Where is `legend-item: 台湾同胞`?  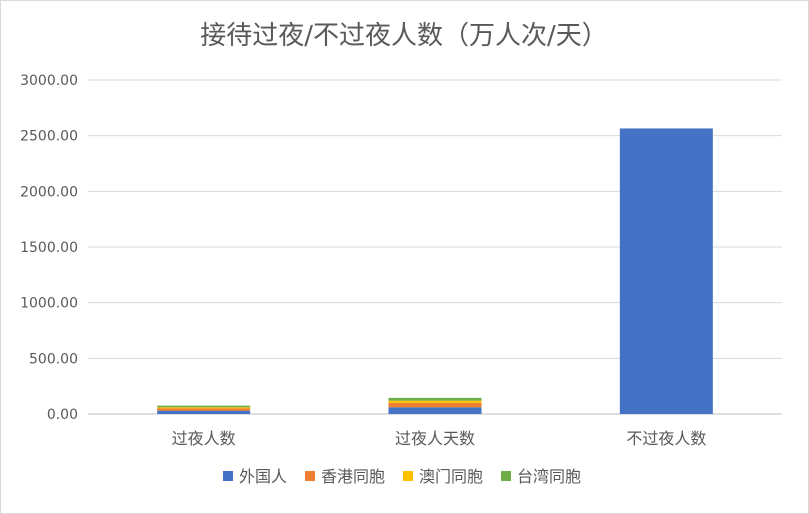
legend-item: 台湾同胞 is located at coordinates (541, 476).